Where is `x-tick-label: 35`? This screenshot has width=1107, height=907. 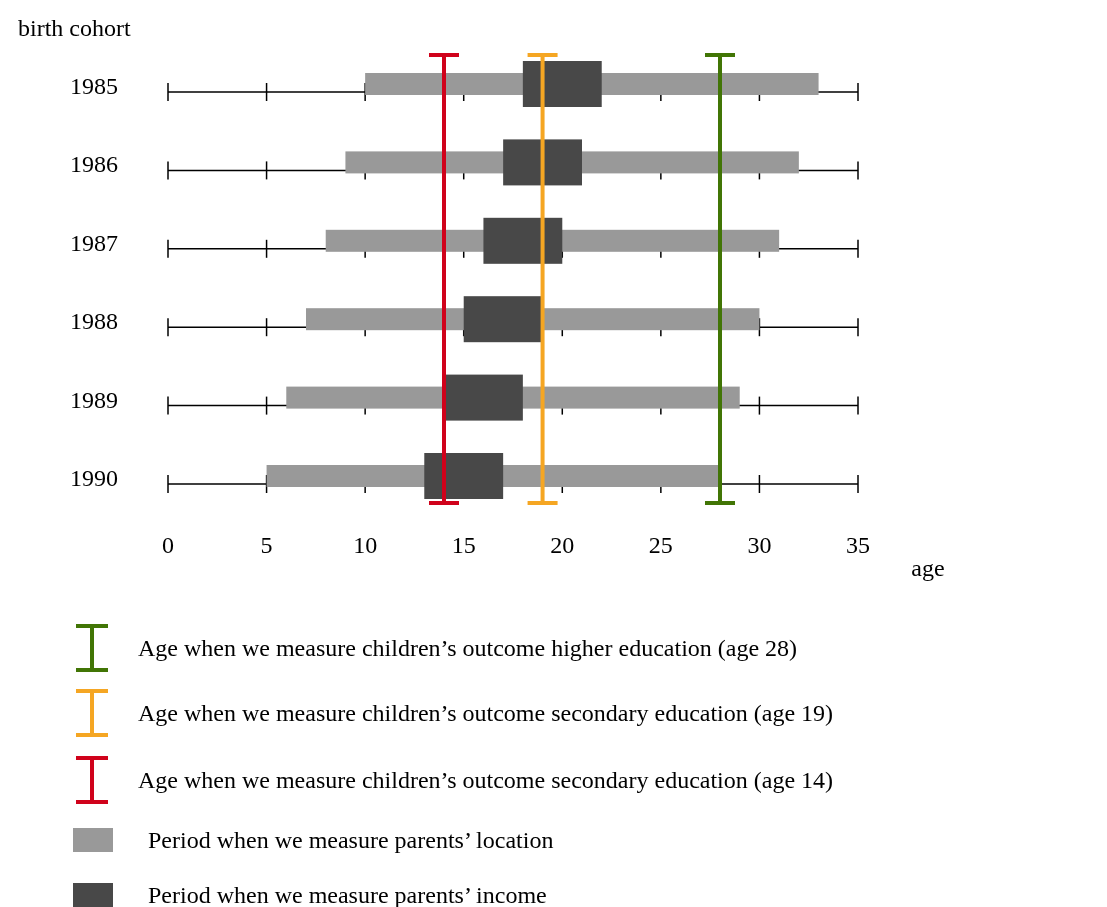 x-tick-label: 35 is located at coordinates (858, 545).